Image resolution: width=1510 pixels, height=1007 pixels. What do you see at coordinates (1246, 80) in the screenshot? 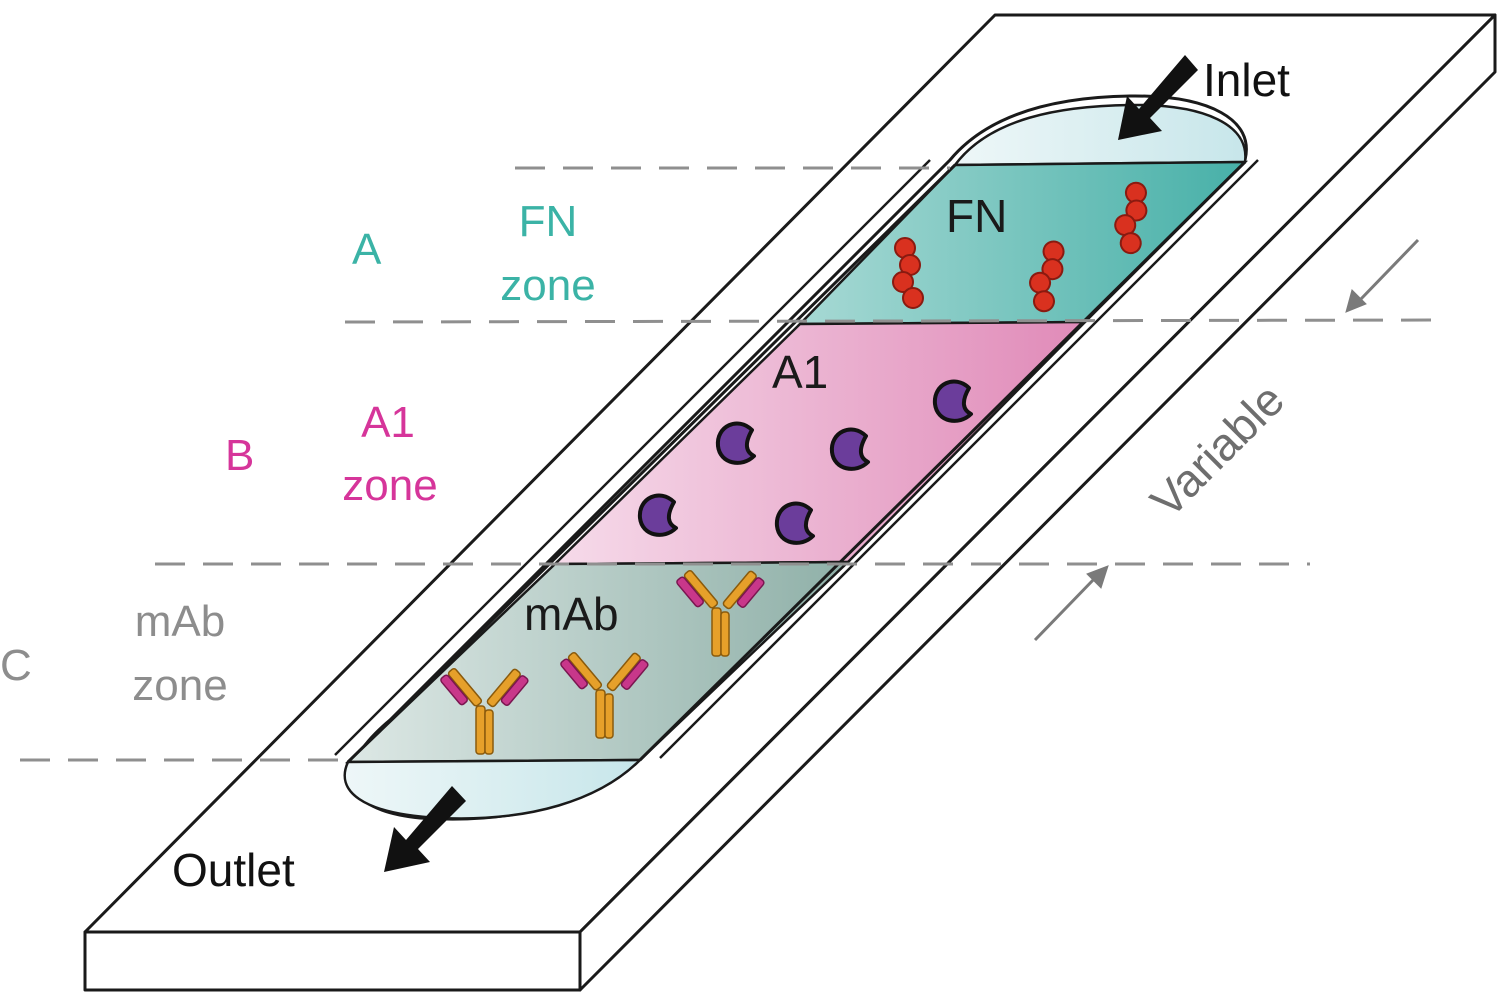
I see `inlet-label: Inlet` at bounding box center [1246, 80].